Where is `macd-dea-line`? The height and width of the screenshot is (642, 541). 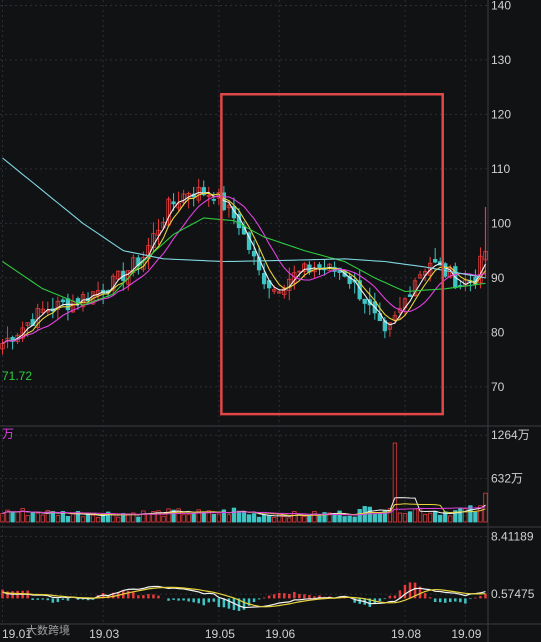 macd-dea-line is located at coordinates (244, 597).